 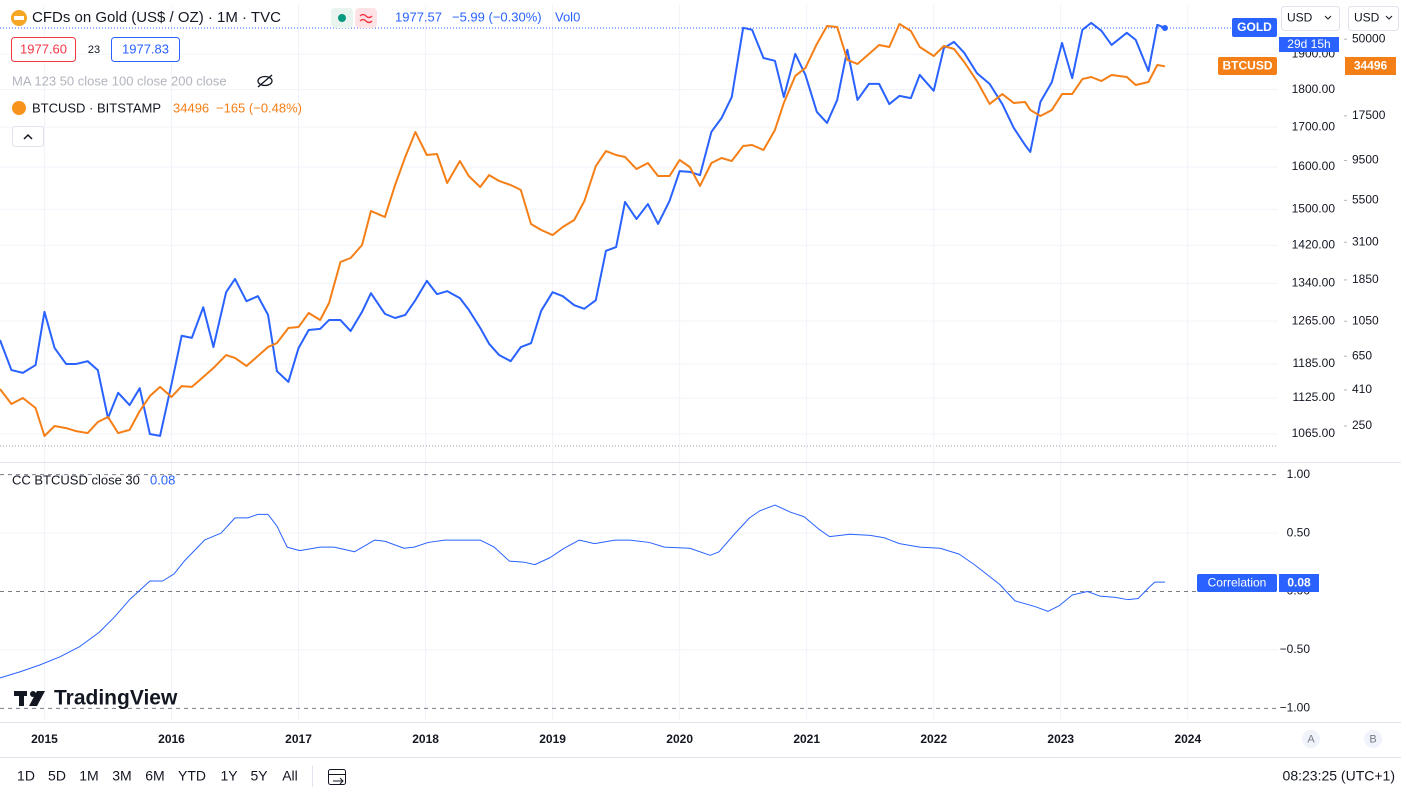 What do you see at coordinates (19, 18) in the screenshot?
I see `gold-icon-bar` at bounding box center [19, 18].